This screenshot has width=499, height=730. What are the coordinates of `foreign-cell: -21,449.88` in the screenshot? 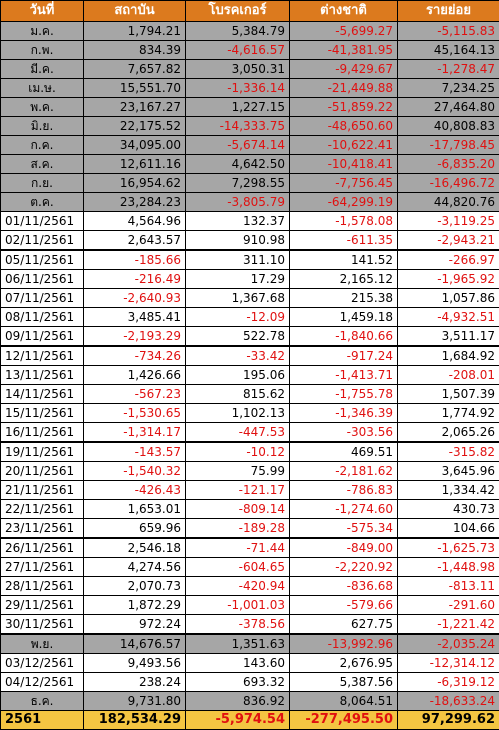 It's located at (344, 88).